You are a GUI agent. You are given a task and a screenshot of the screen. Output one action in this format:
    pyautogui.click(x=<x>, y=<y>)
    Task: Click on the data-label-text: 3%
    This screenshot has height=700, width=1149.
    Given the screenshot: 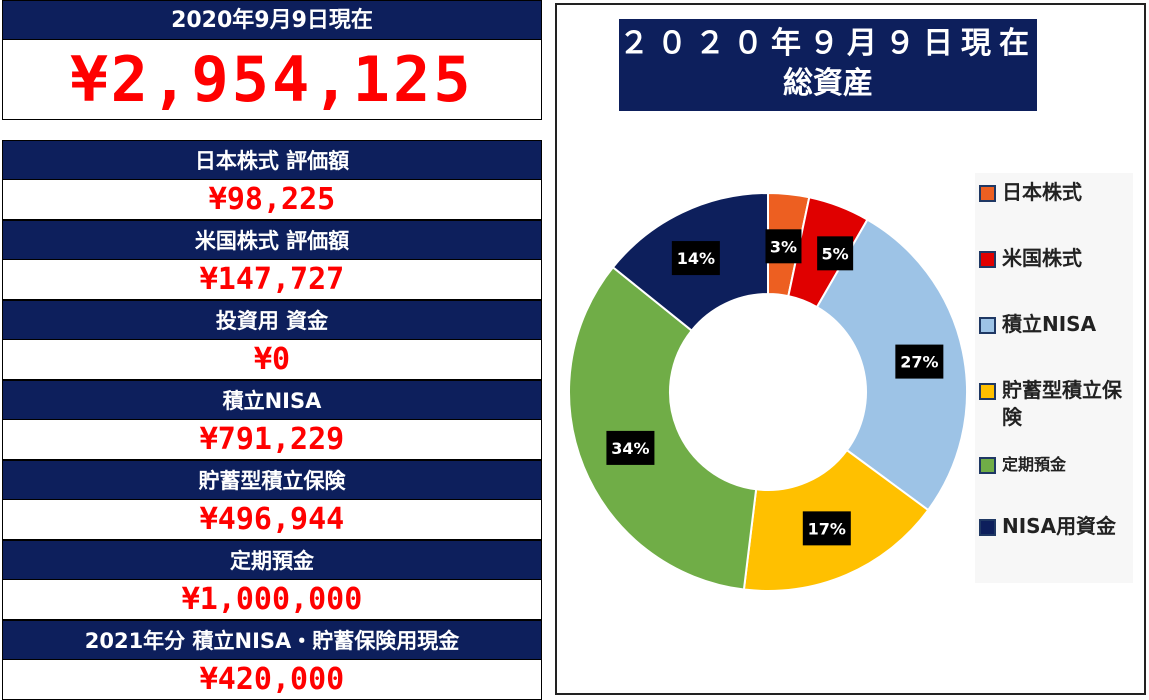 What is the action you would take?
    pyautogui.click(x=783, y=246)
    